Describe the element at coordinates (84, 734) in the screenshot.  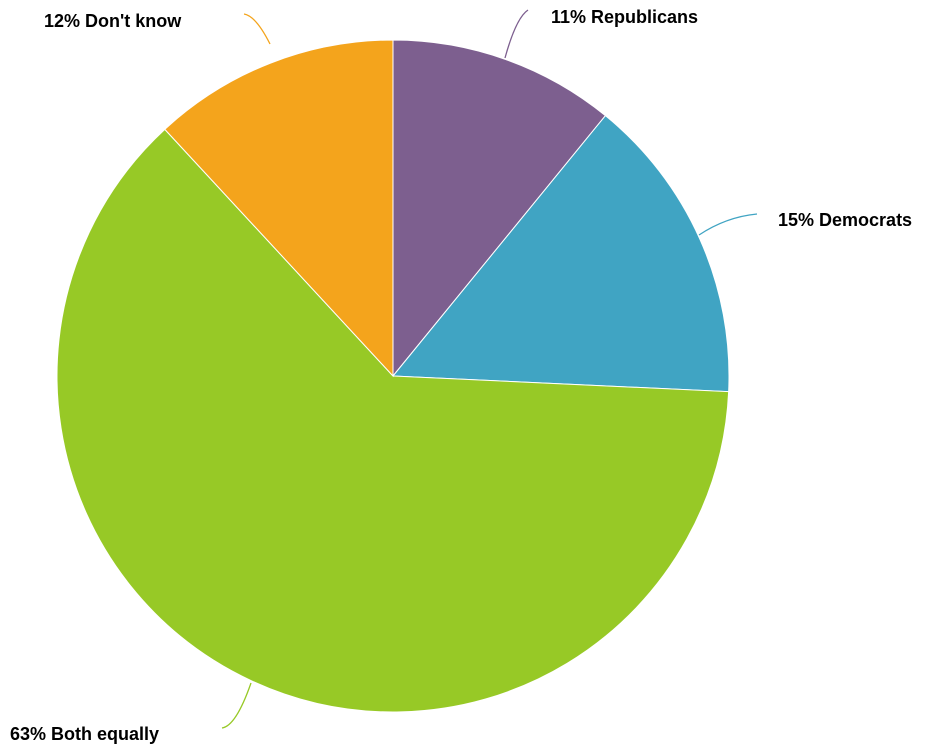
I see `slice-label-both-equally: 63% Both equally` at that location.